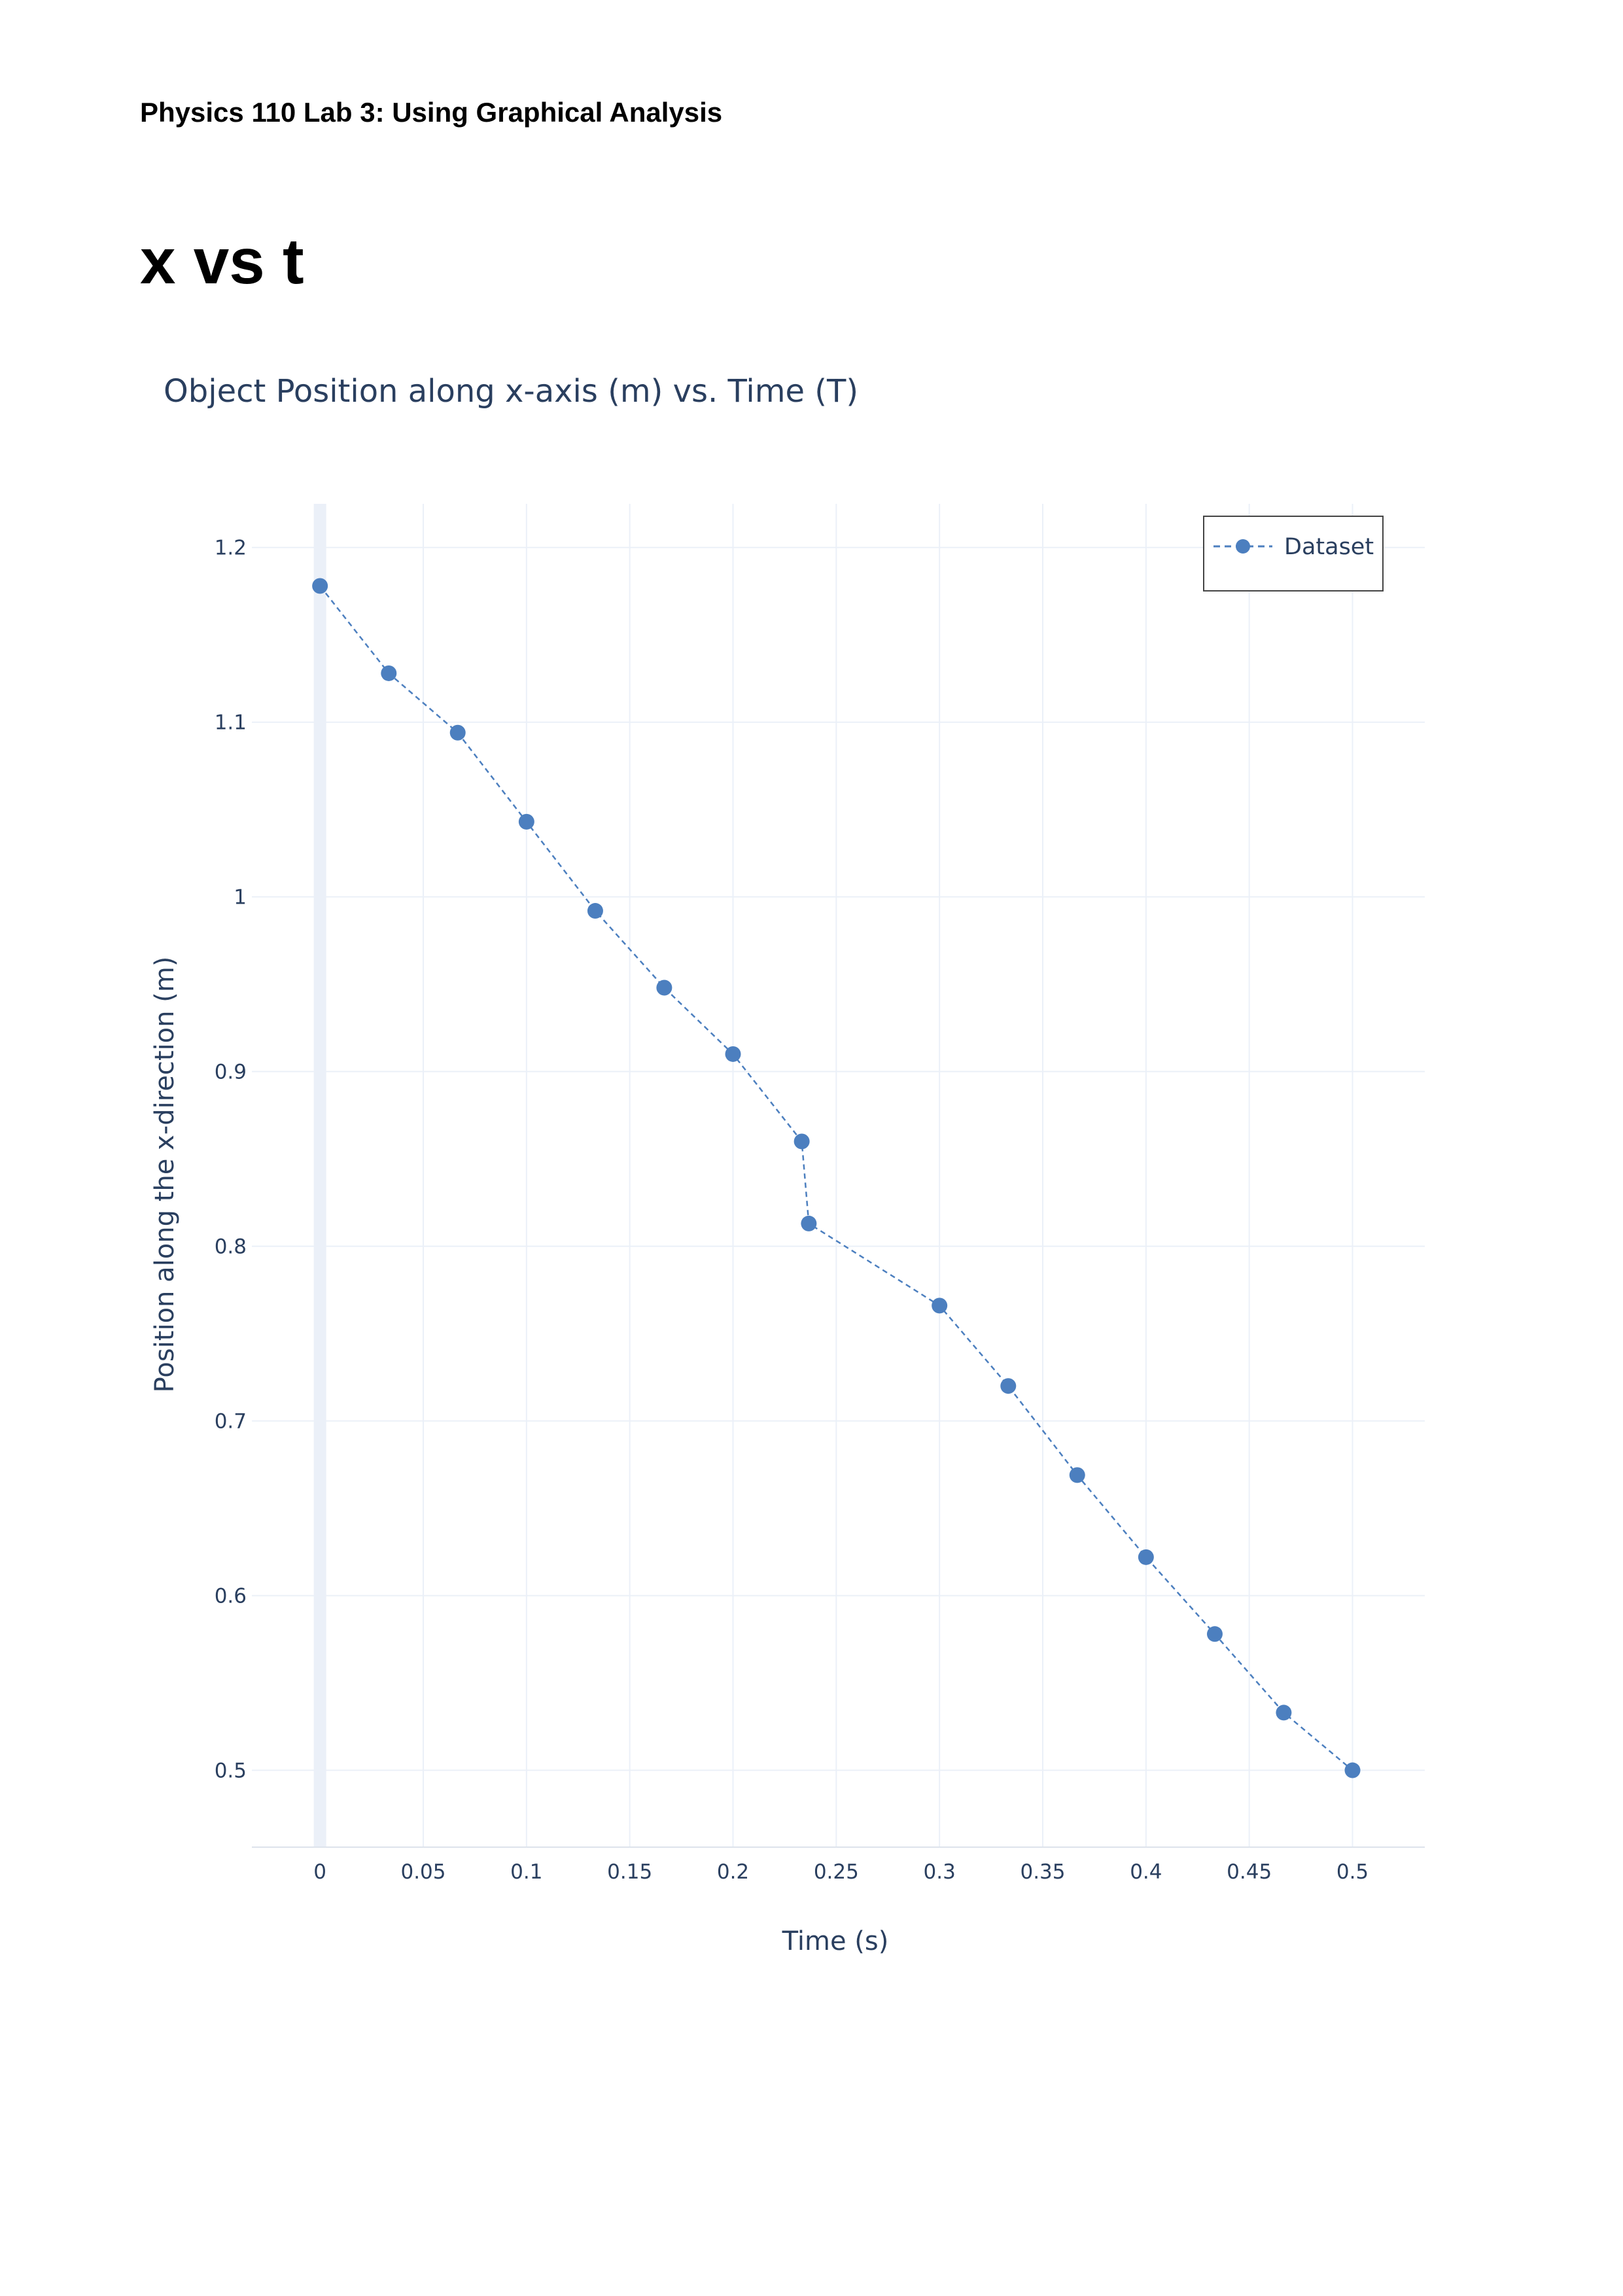  What do you see at coordinates (222, 261) in the screenshot?
I see `section-title: x vs t` at bounding box center [222, 261].